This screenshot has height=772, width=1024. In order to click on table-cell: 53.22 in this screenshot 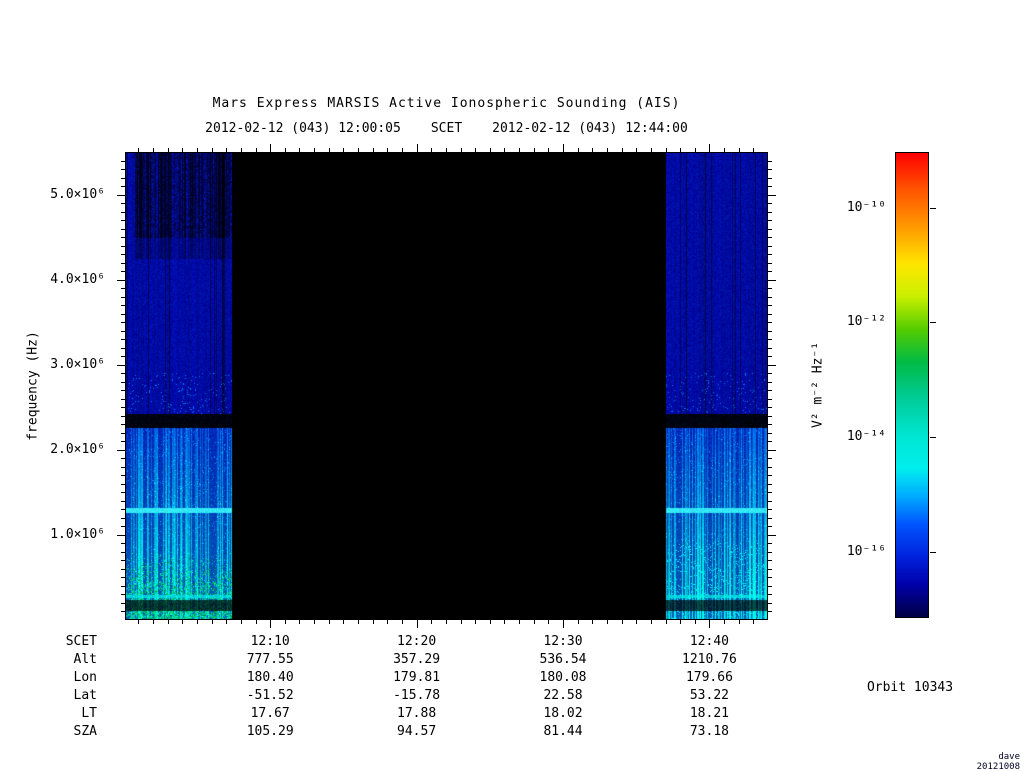, I will do `click(709, 695)`.